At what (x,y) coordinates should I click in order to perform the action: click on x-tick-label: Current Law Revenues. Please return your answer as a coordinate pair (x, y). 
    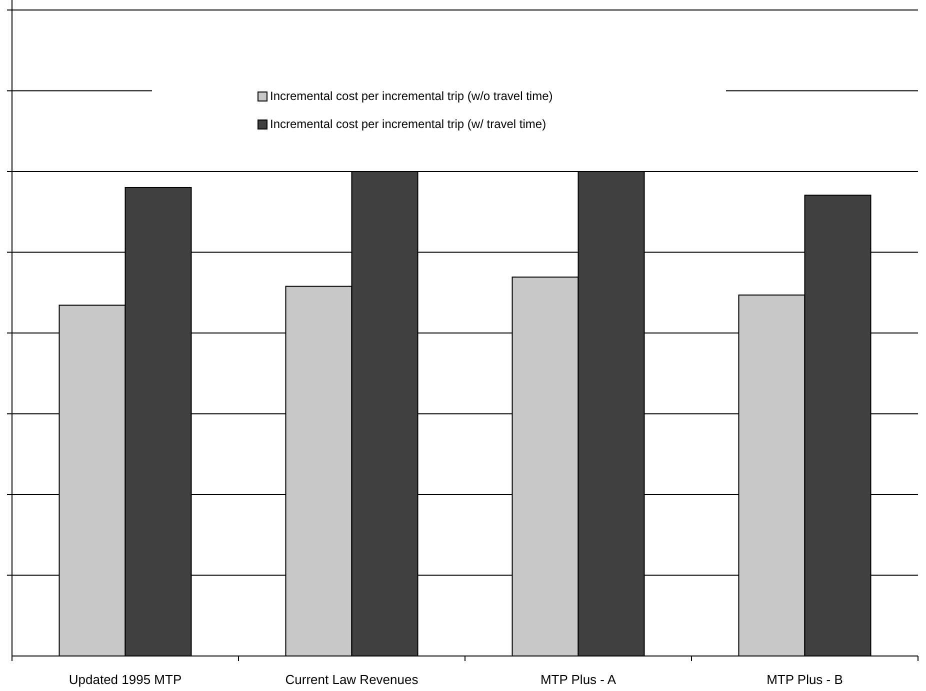
    Looking at the image, I should click on (352, 679).